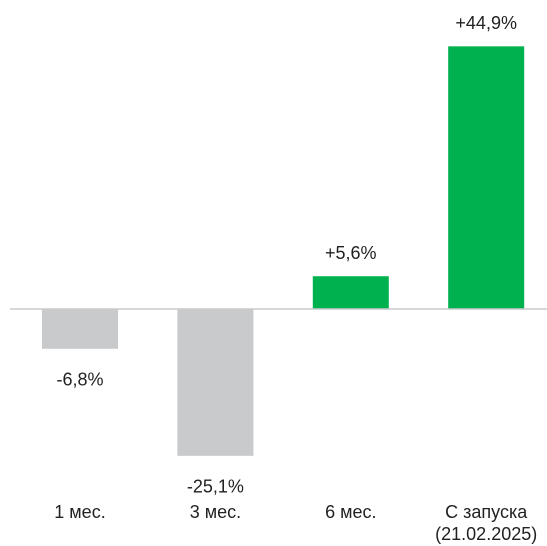 Image resolution: width=547 pixels, height=546 pixels. What do you see at coordinates (486, 23) in the screenshot?
I see `value-label: +44,9%` at bounding box center [486, 23].